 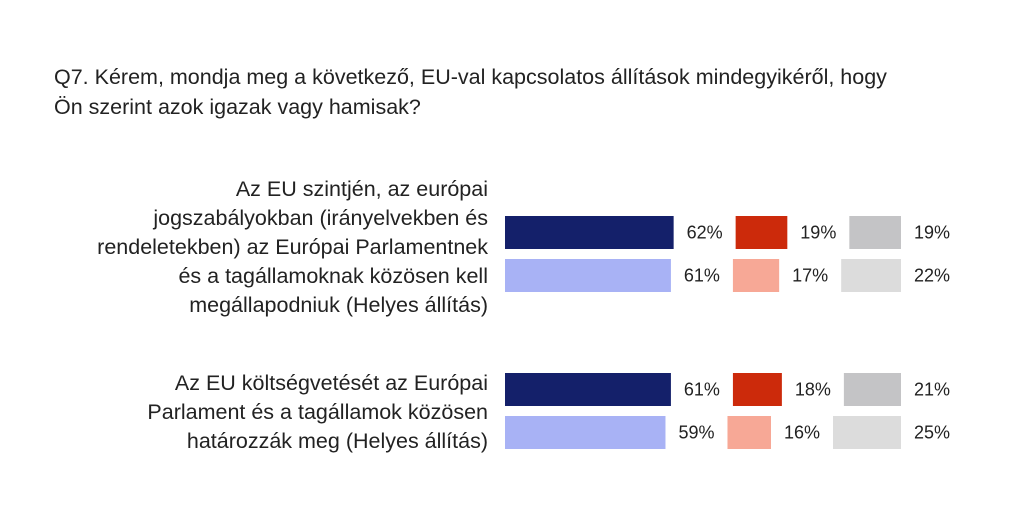 What do you see at coordinates (320, 218) in the screenshot?
I see `category-1-line-2: jogszabályokban (irányelvekben és` at bounding box center [320, 218].